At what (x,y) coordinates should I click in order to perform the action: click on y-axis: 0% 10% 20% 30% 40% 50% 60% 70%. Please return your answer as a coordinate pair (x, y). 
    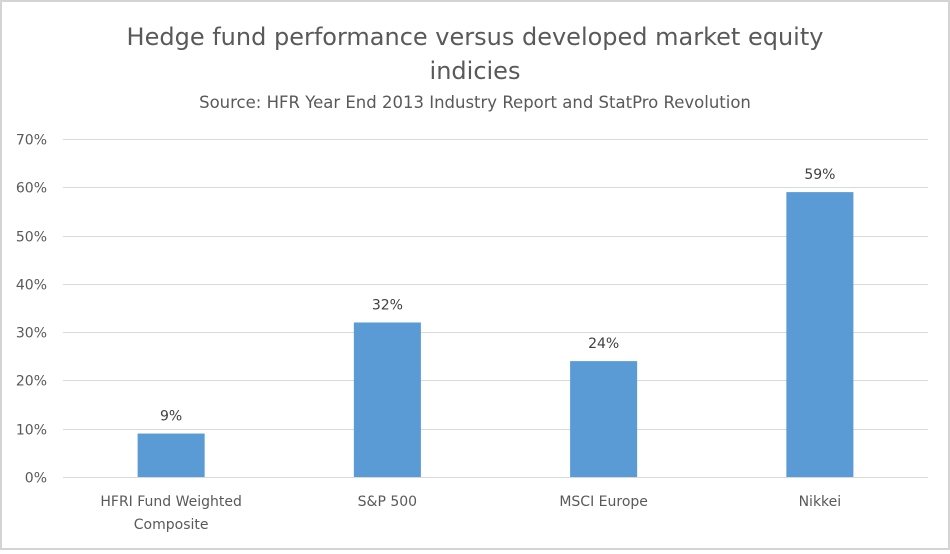
    Looking at the image, I should click on (31, 310).